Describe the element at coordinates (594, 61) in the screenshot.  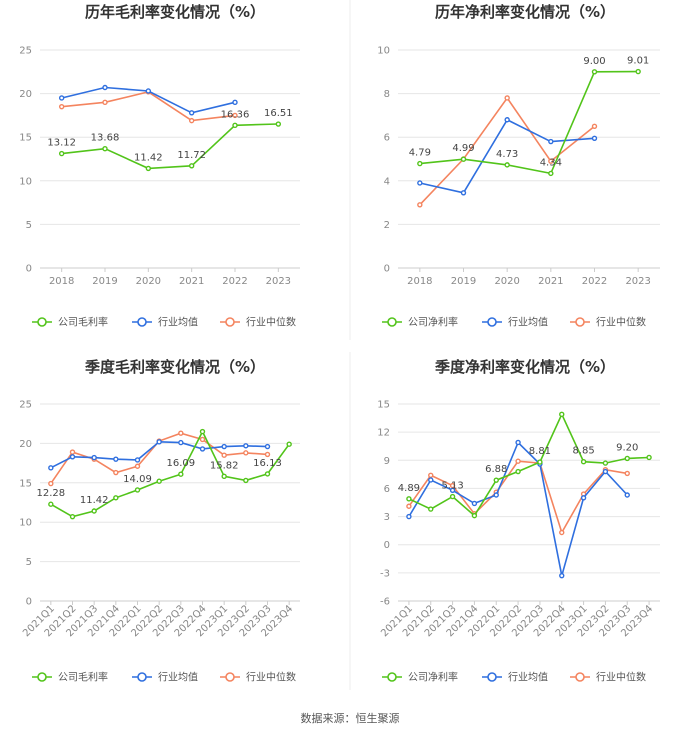
I see `data-label: 9.00` at that location.